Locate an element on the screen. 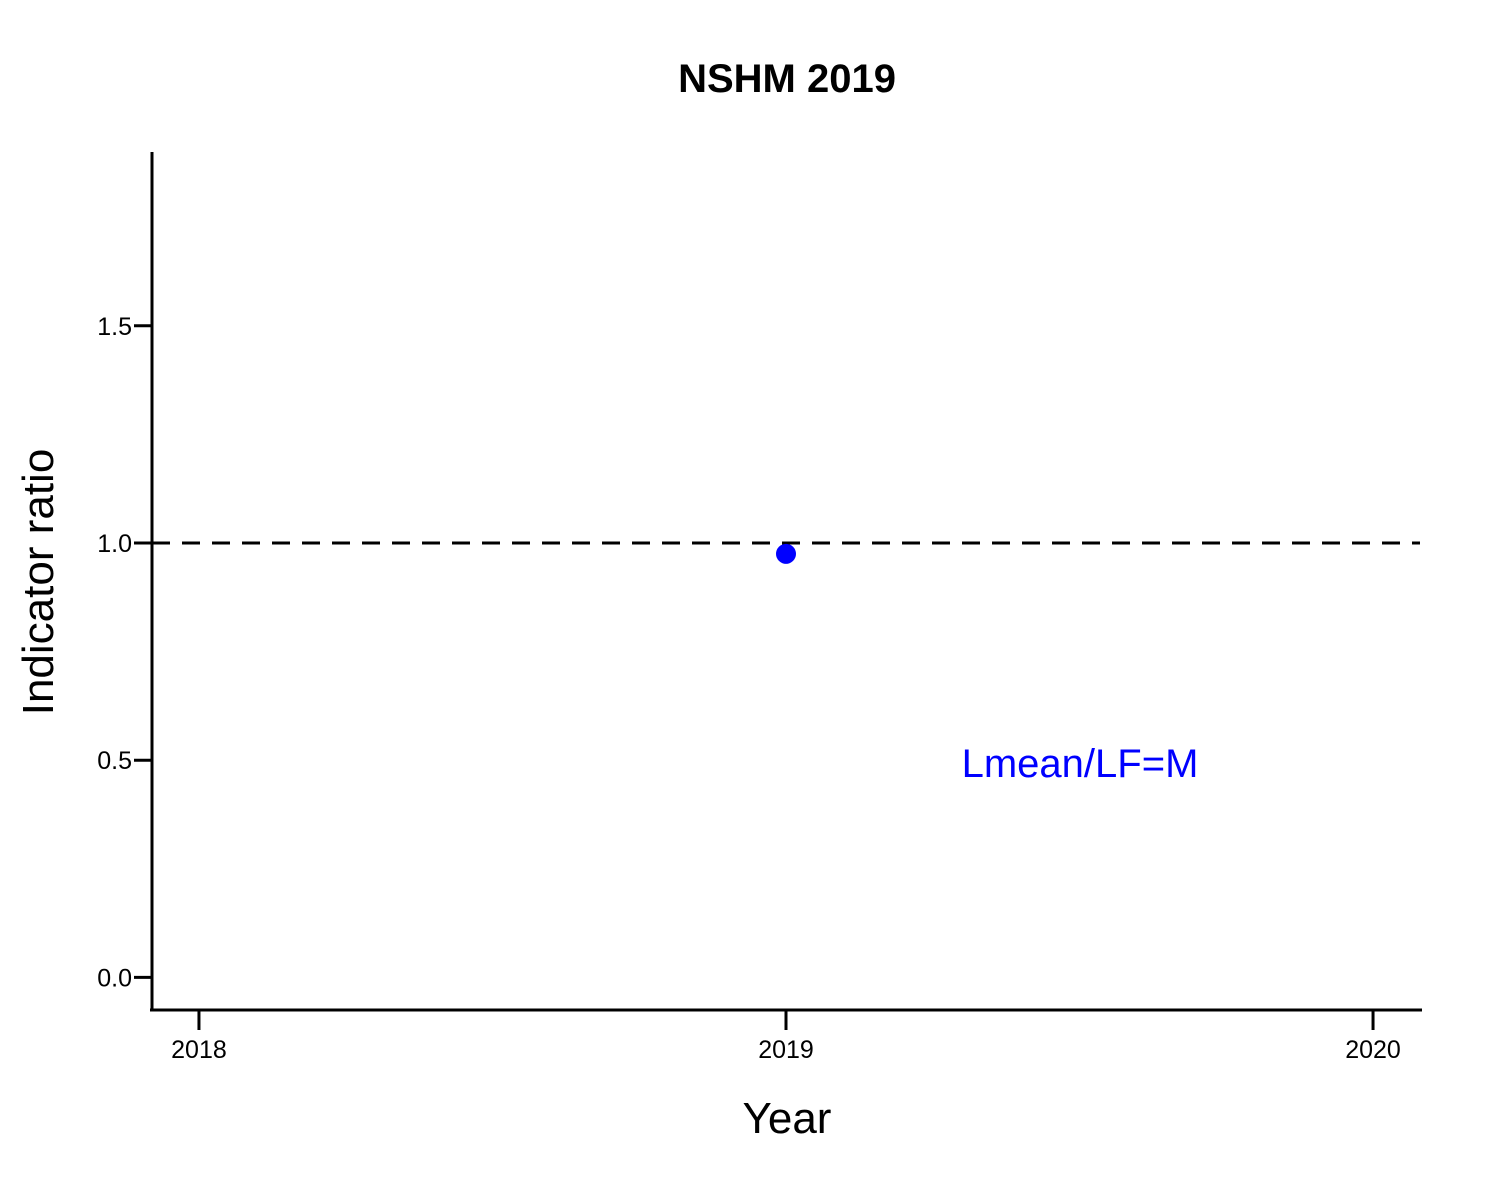 Image resolution: width=1500 pixels, height=1200 pixels. y-tick-label: 1.0 is located at coordinates (114, 544).